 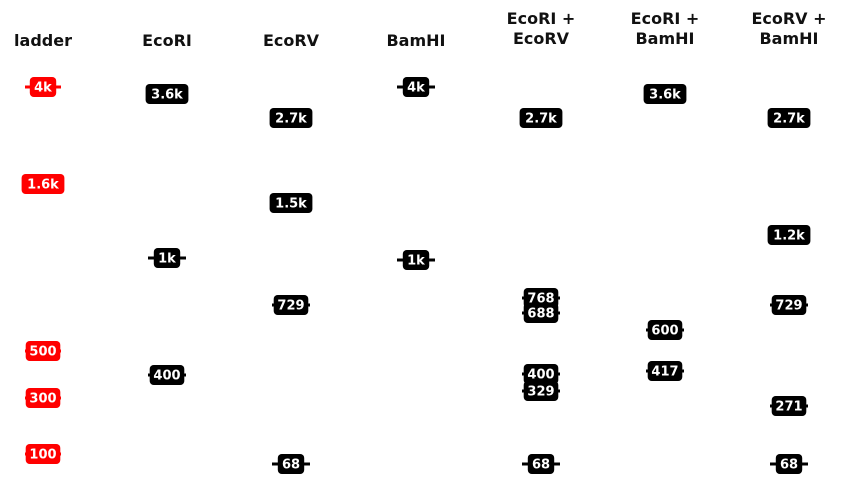 I want to click on band: 1.2k, so click(x=789, y=235).